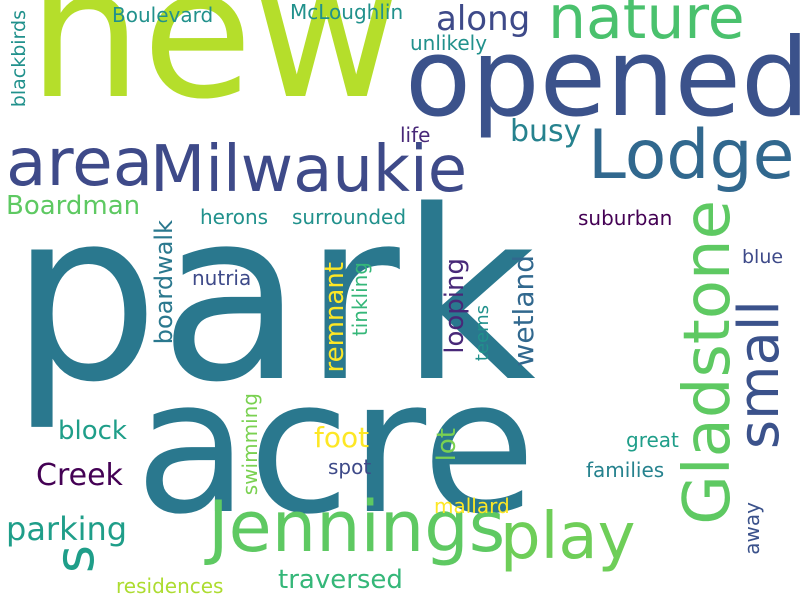 The height and width of the screenshot is (600, 800). Describe the element at coordinates (568, 537) in the screenshot. I see `word-play: play` at that location.